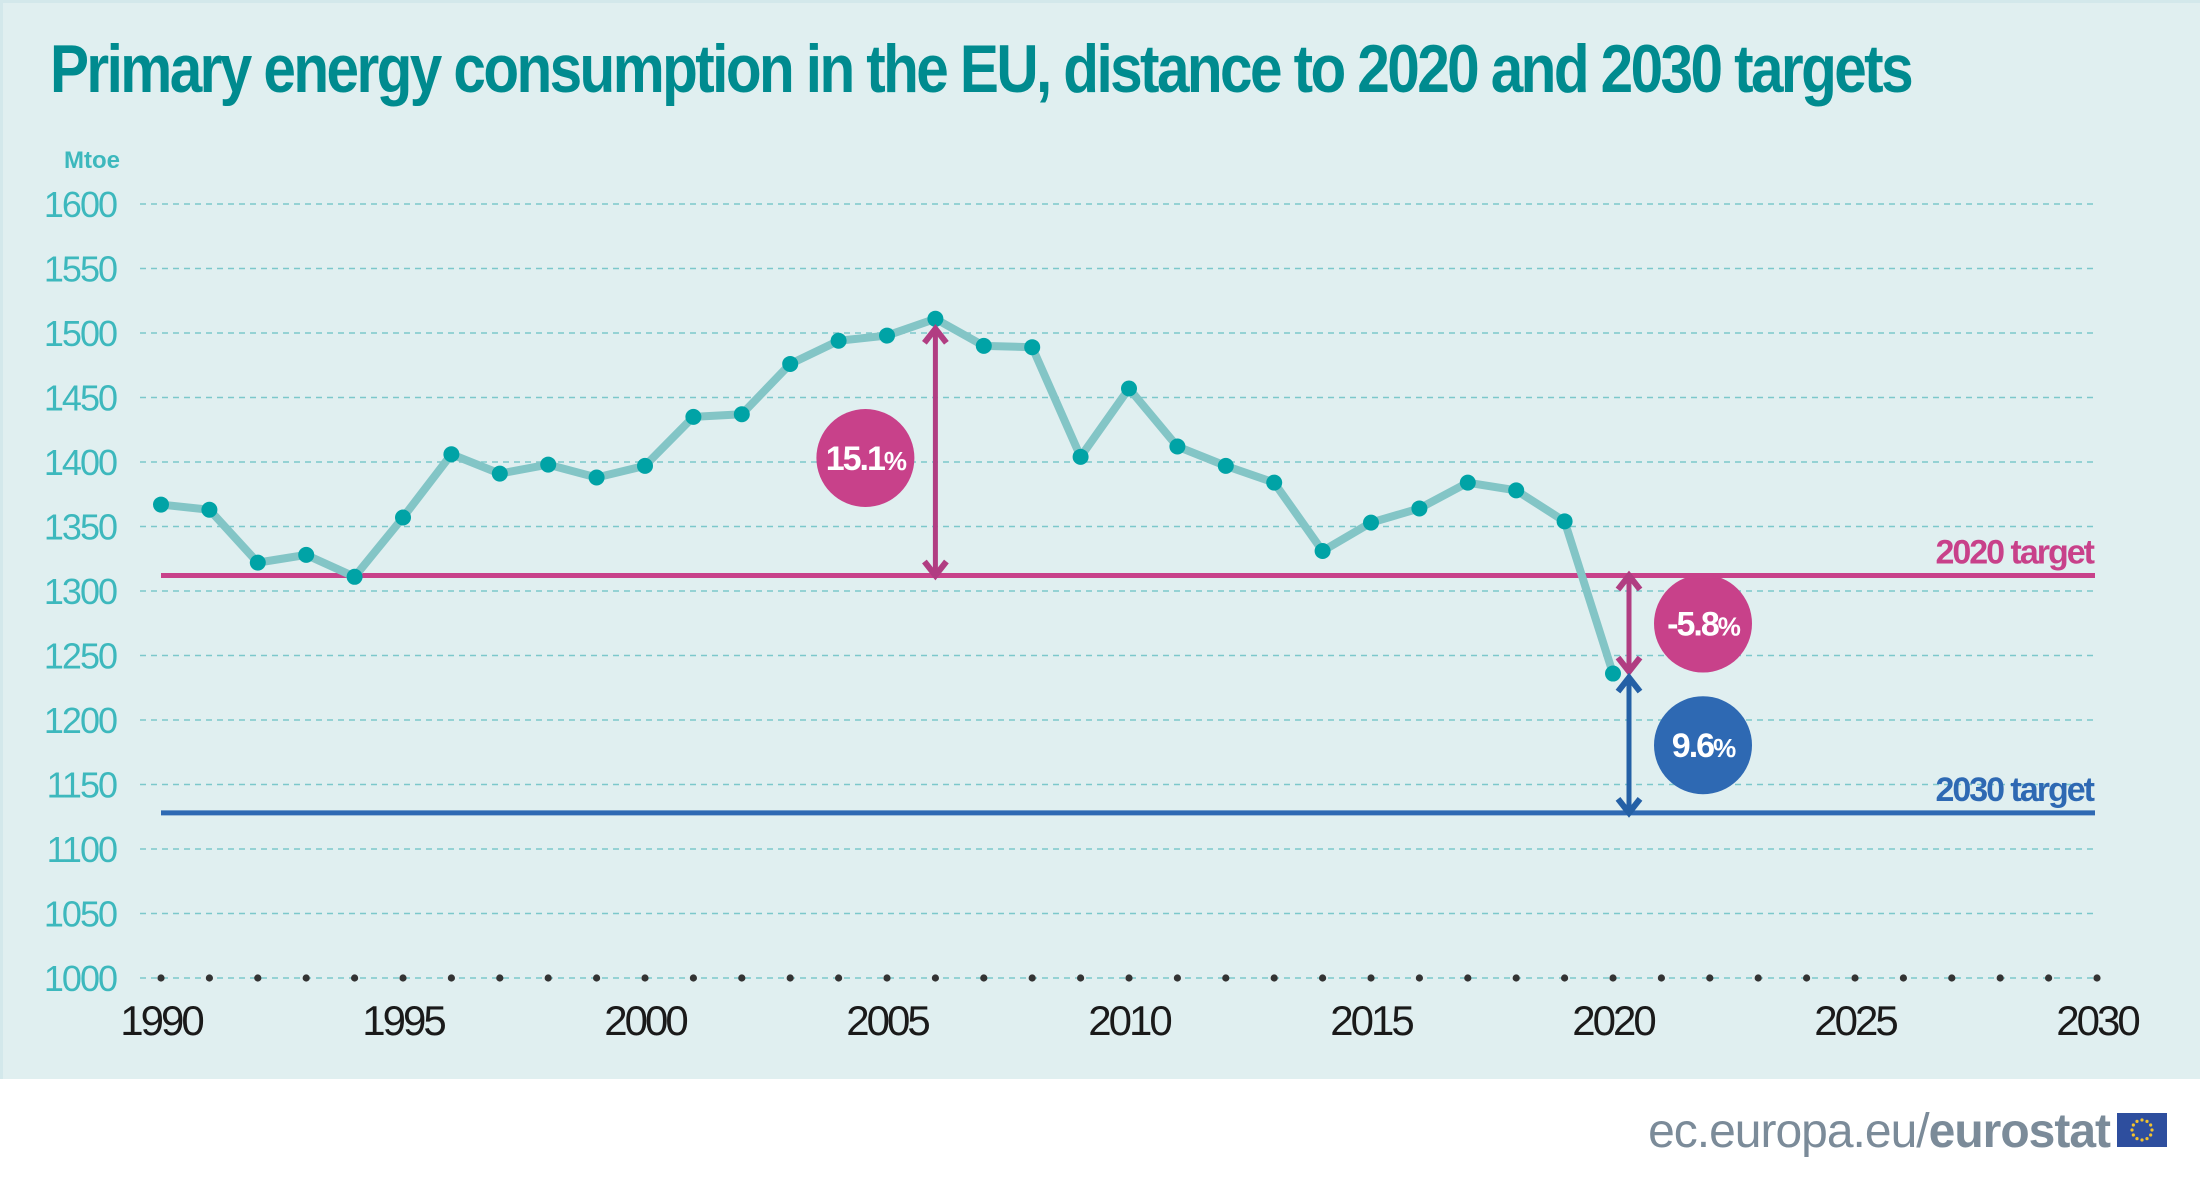 Image resolution: width=2200 pixels, height=1180 pixels. What do you see at coordinates (645, 1020) in the screenshot?
I see `x-tick-label: 2000` at bounding box center [645, 1020].